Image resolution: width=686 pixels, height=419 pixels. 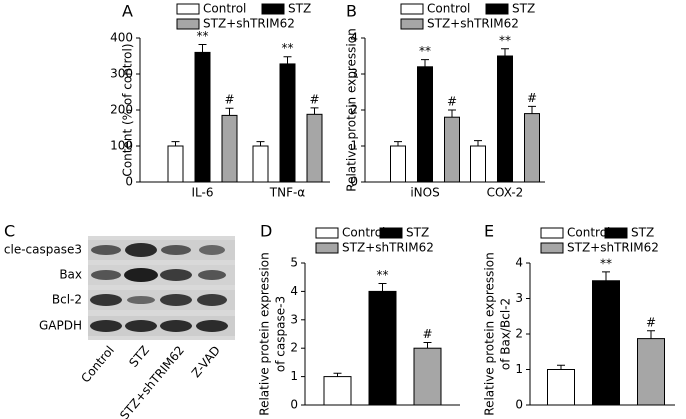 I want to click on y-axis-label: of caspase-3, so click(x=281, y=334).